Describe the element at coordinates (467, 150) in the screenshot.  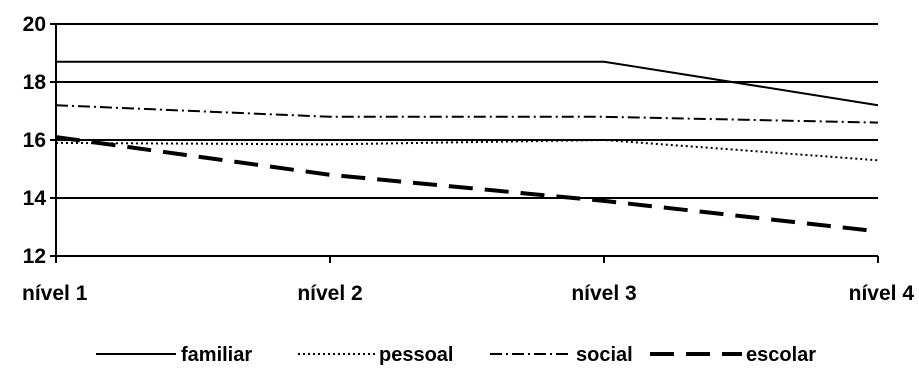
I see `series-line-pessoal` at that location.